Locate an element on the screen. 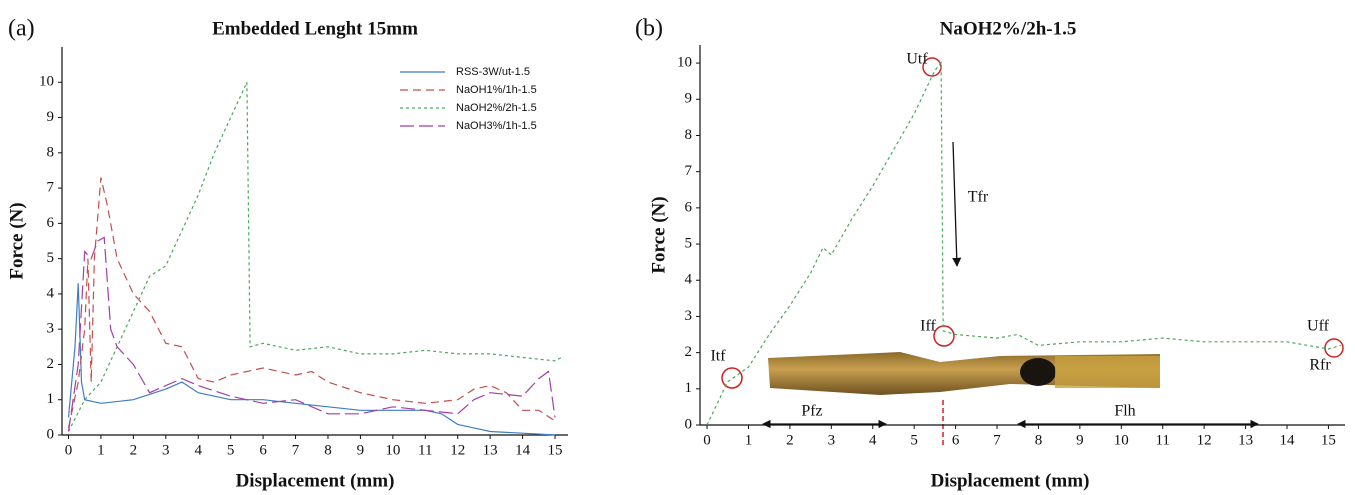 This screenshot has height=495, width=1355. legend-label: NaOH2%/2h-1.5 is located at coordinates (496, 108).